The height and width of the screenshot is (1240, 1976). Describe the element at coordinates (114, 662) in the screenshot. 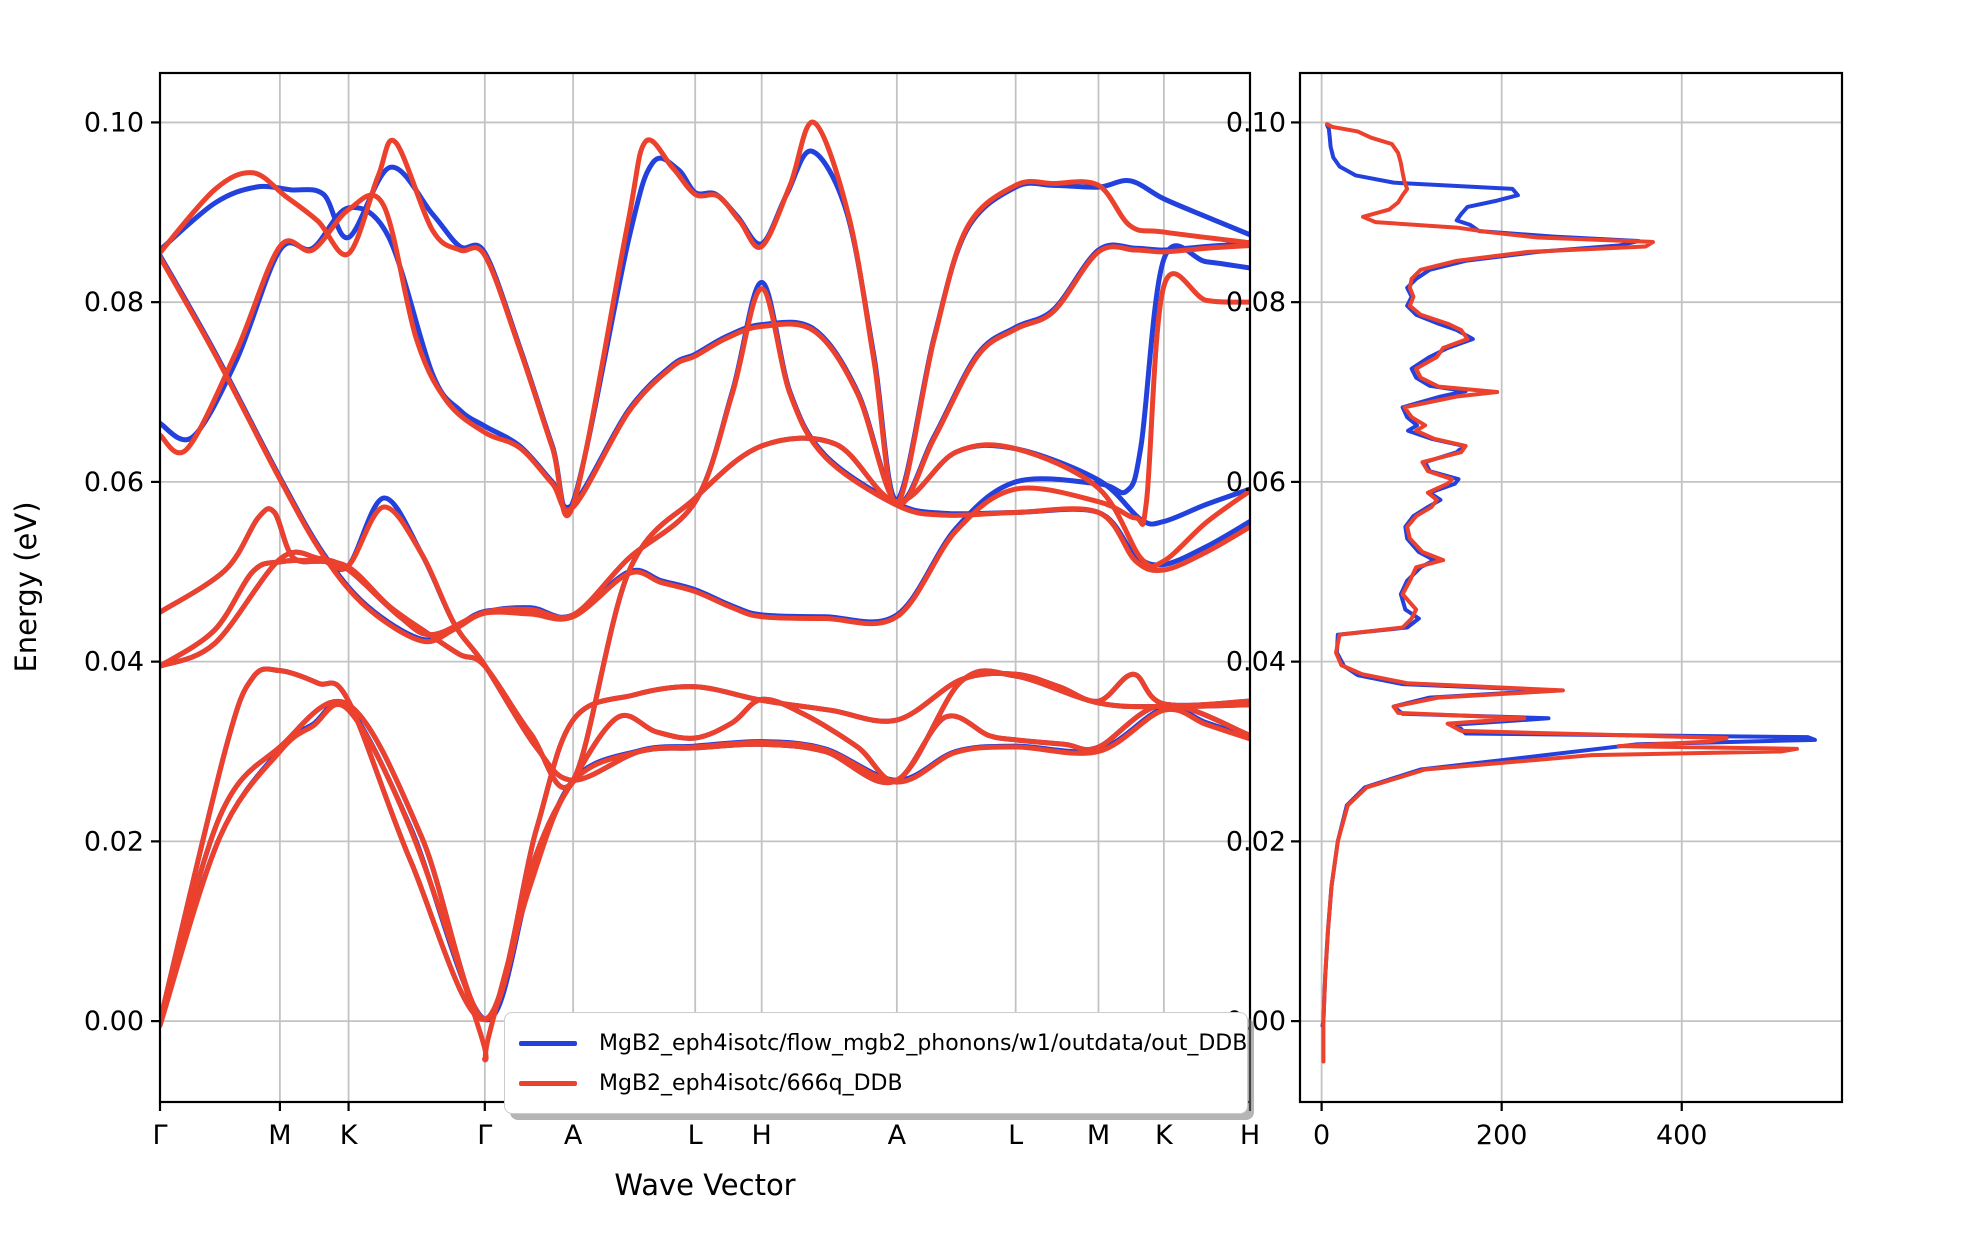

I see `ytick-left-0.04: 0.04` at that location.